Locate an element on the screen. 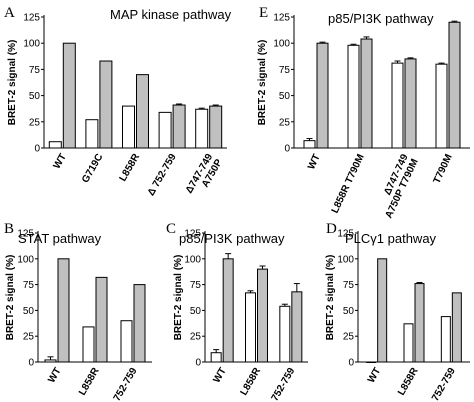  category-label-line: G719C is located at coordinates (92, 168).